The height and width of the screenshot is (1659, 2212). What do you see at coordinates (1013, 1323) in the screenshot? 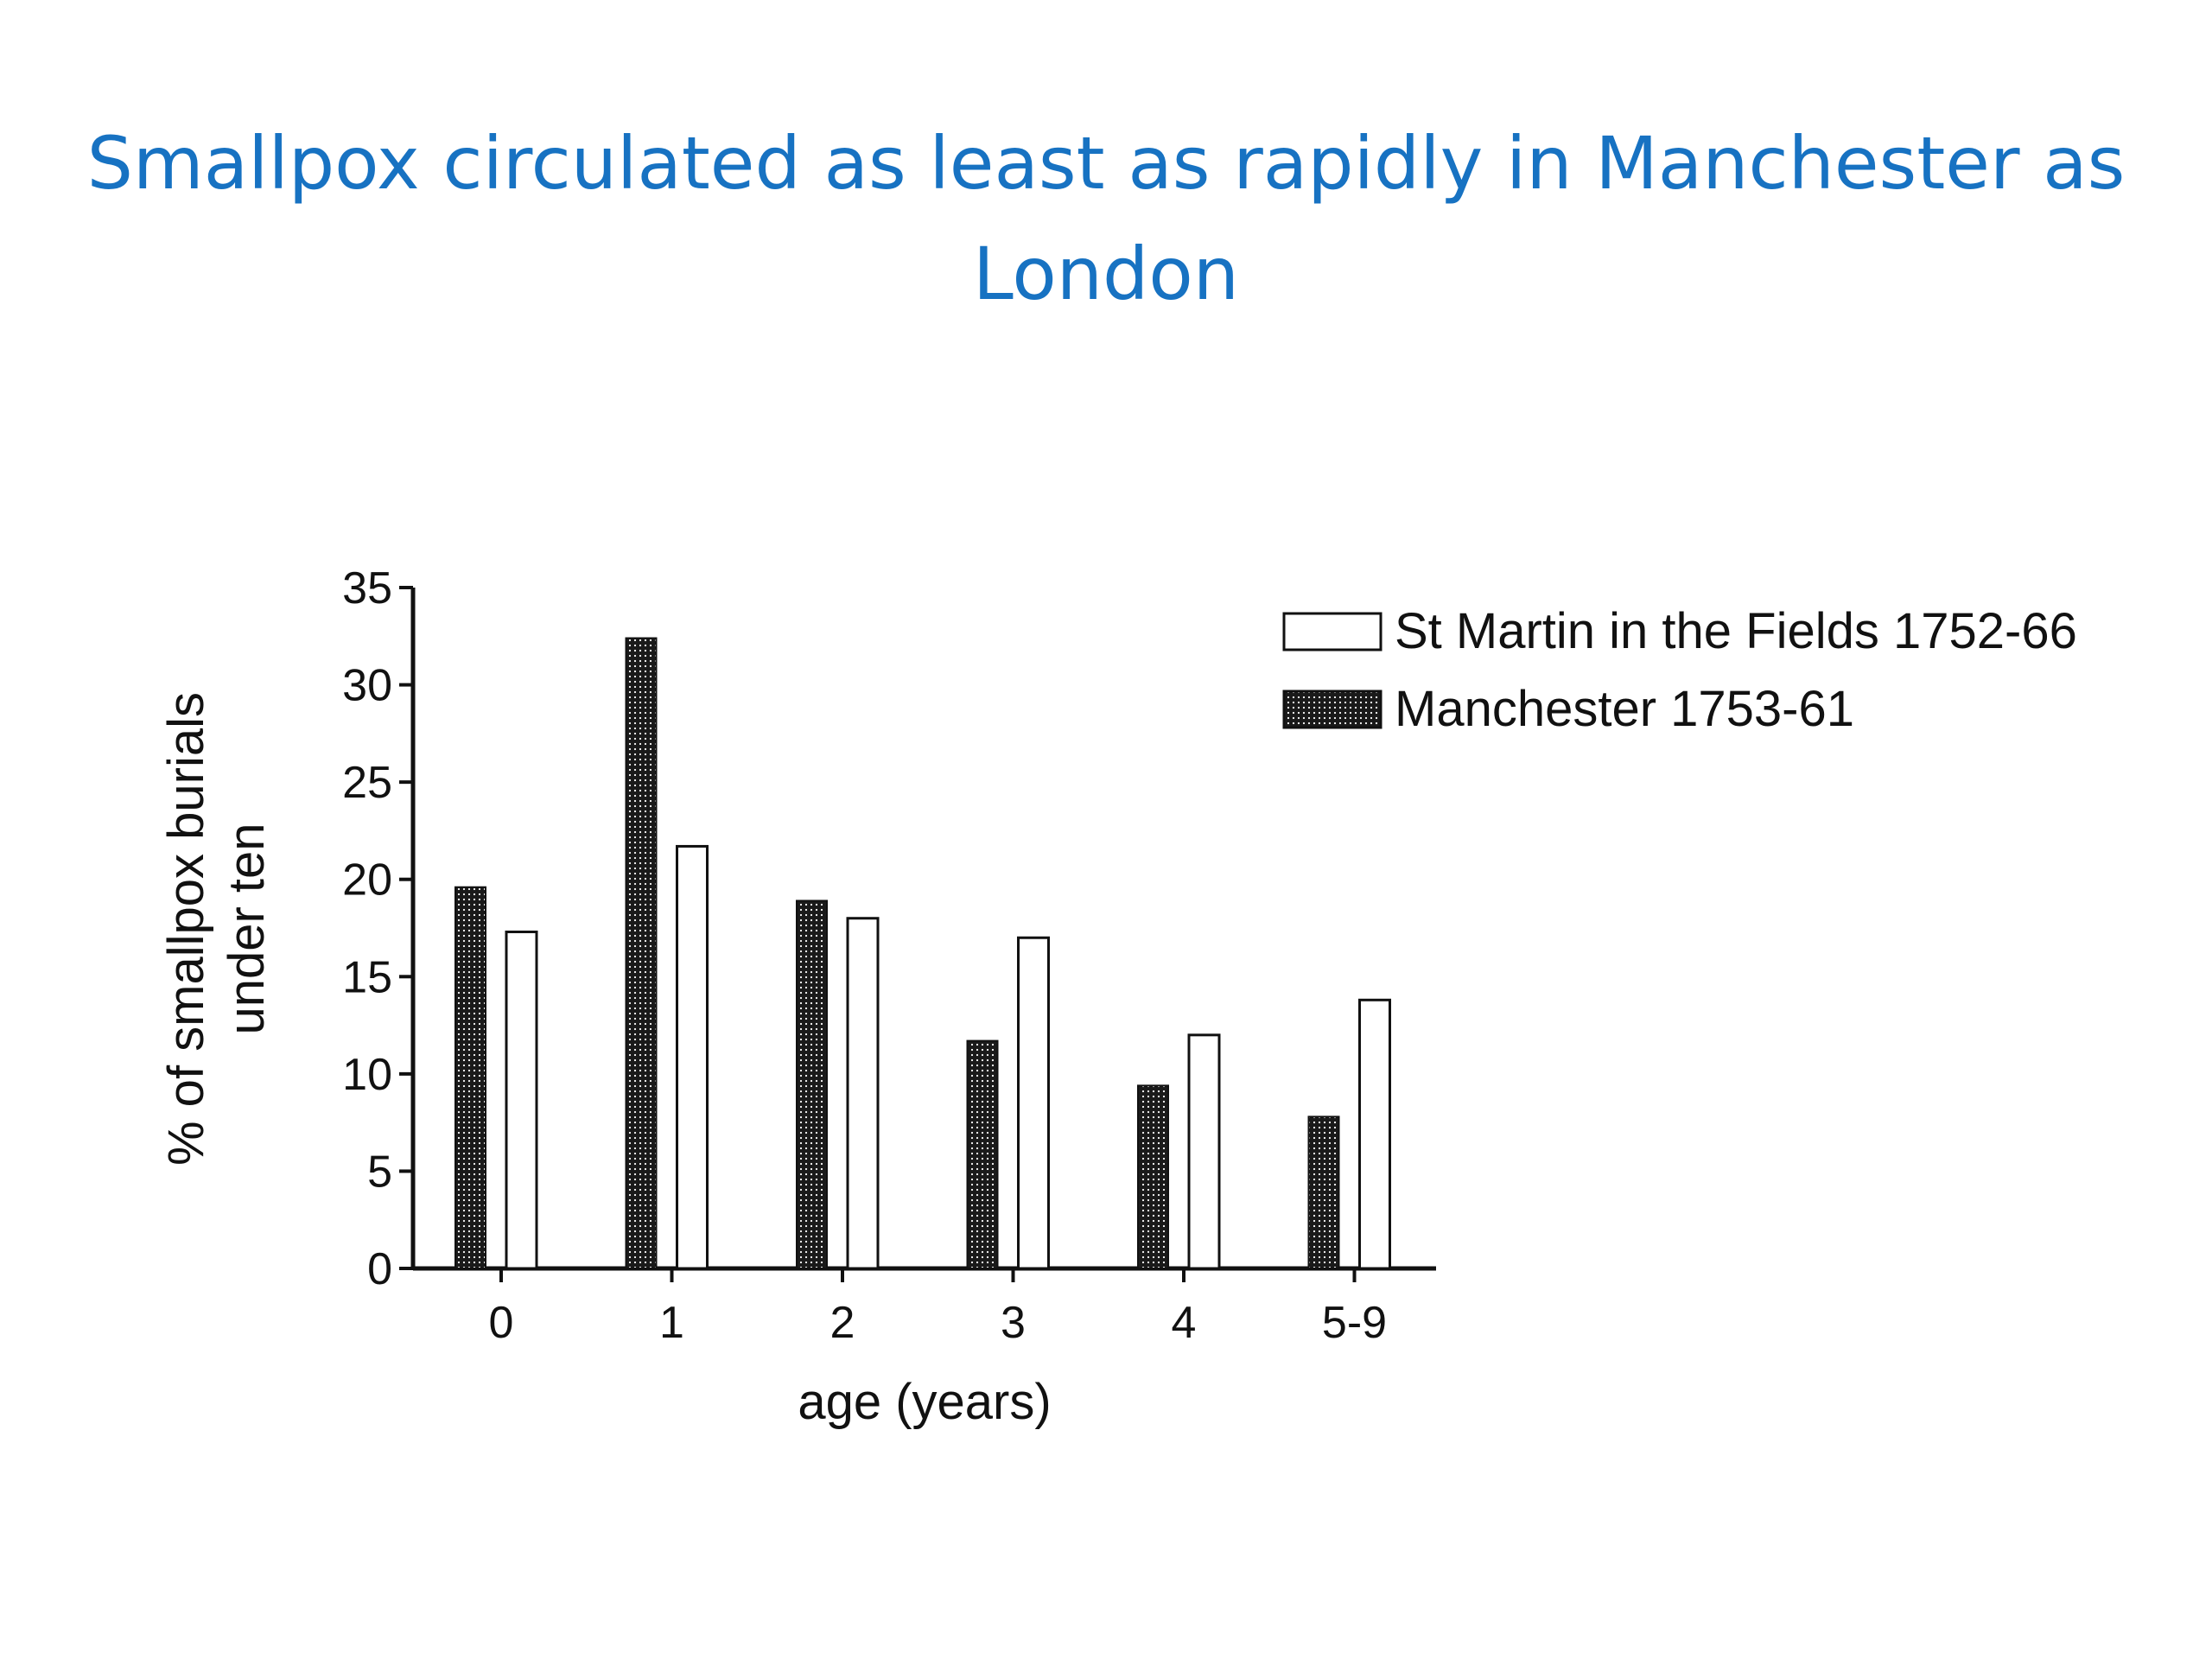
I see `x-tick-label: 3` at bounding box center [1013, 1323].